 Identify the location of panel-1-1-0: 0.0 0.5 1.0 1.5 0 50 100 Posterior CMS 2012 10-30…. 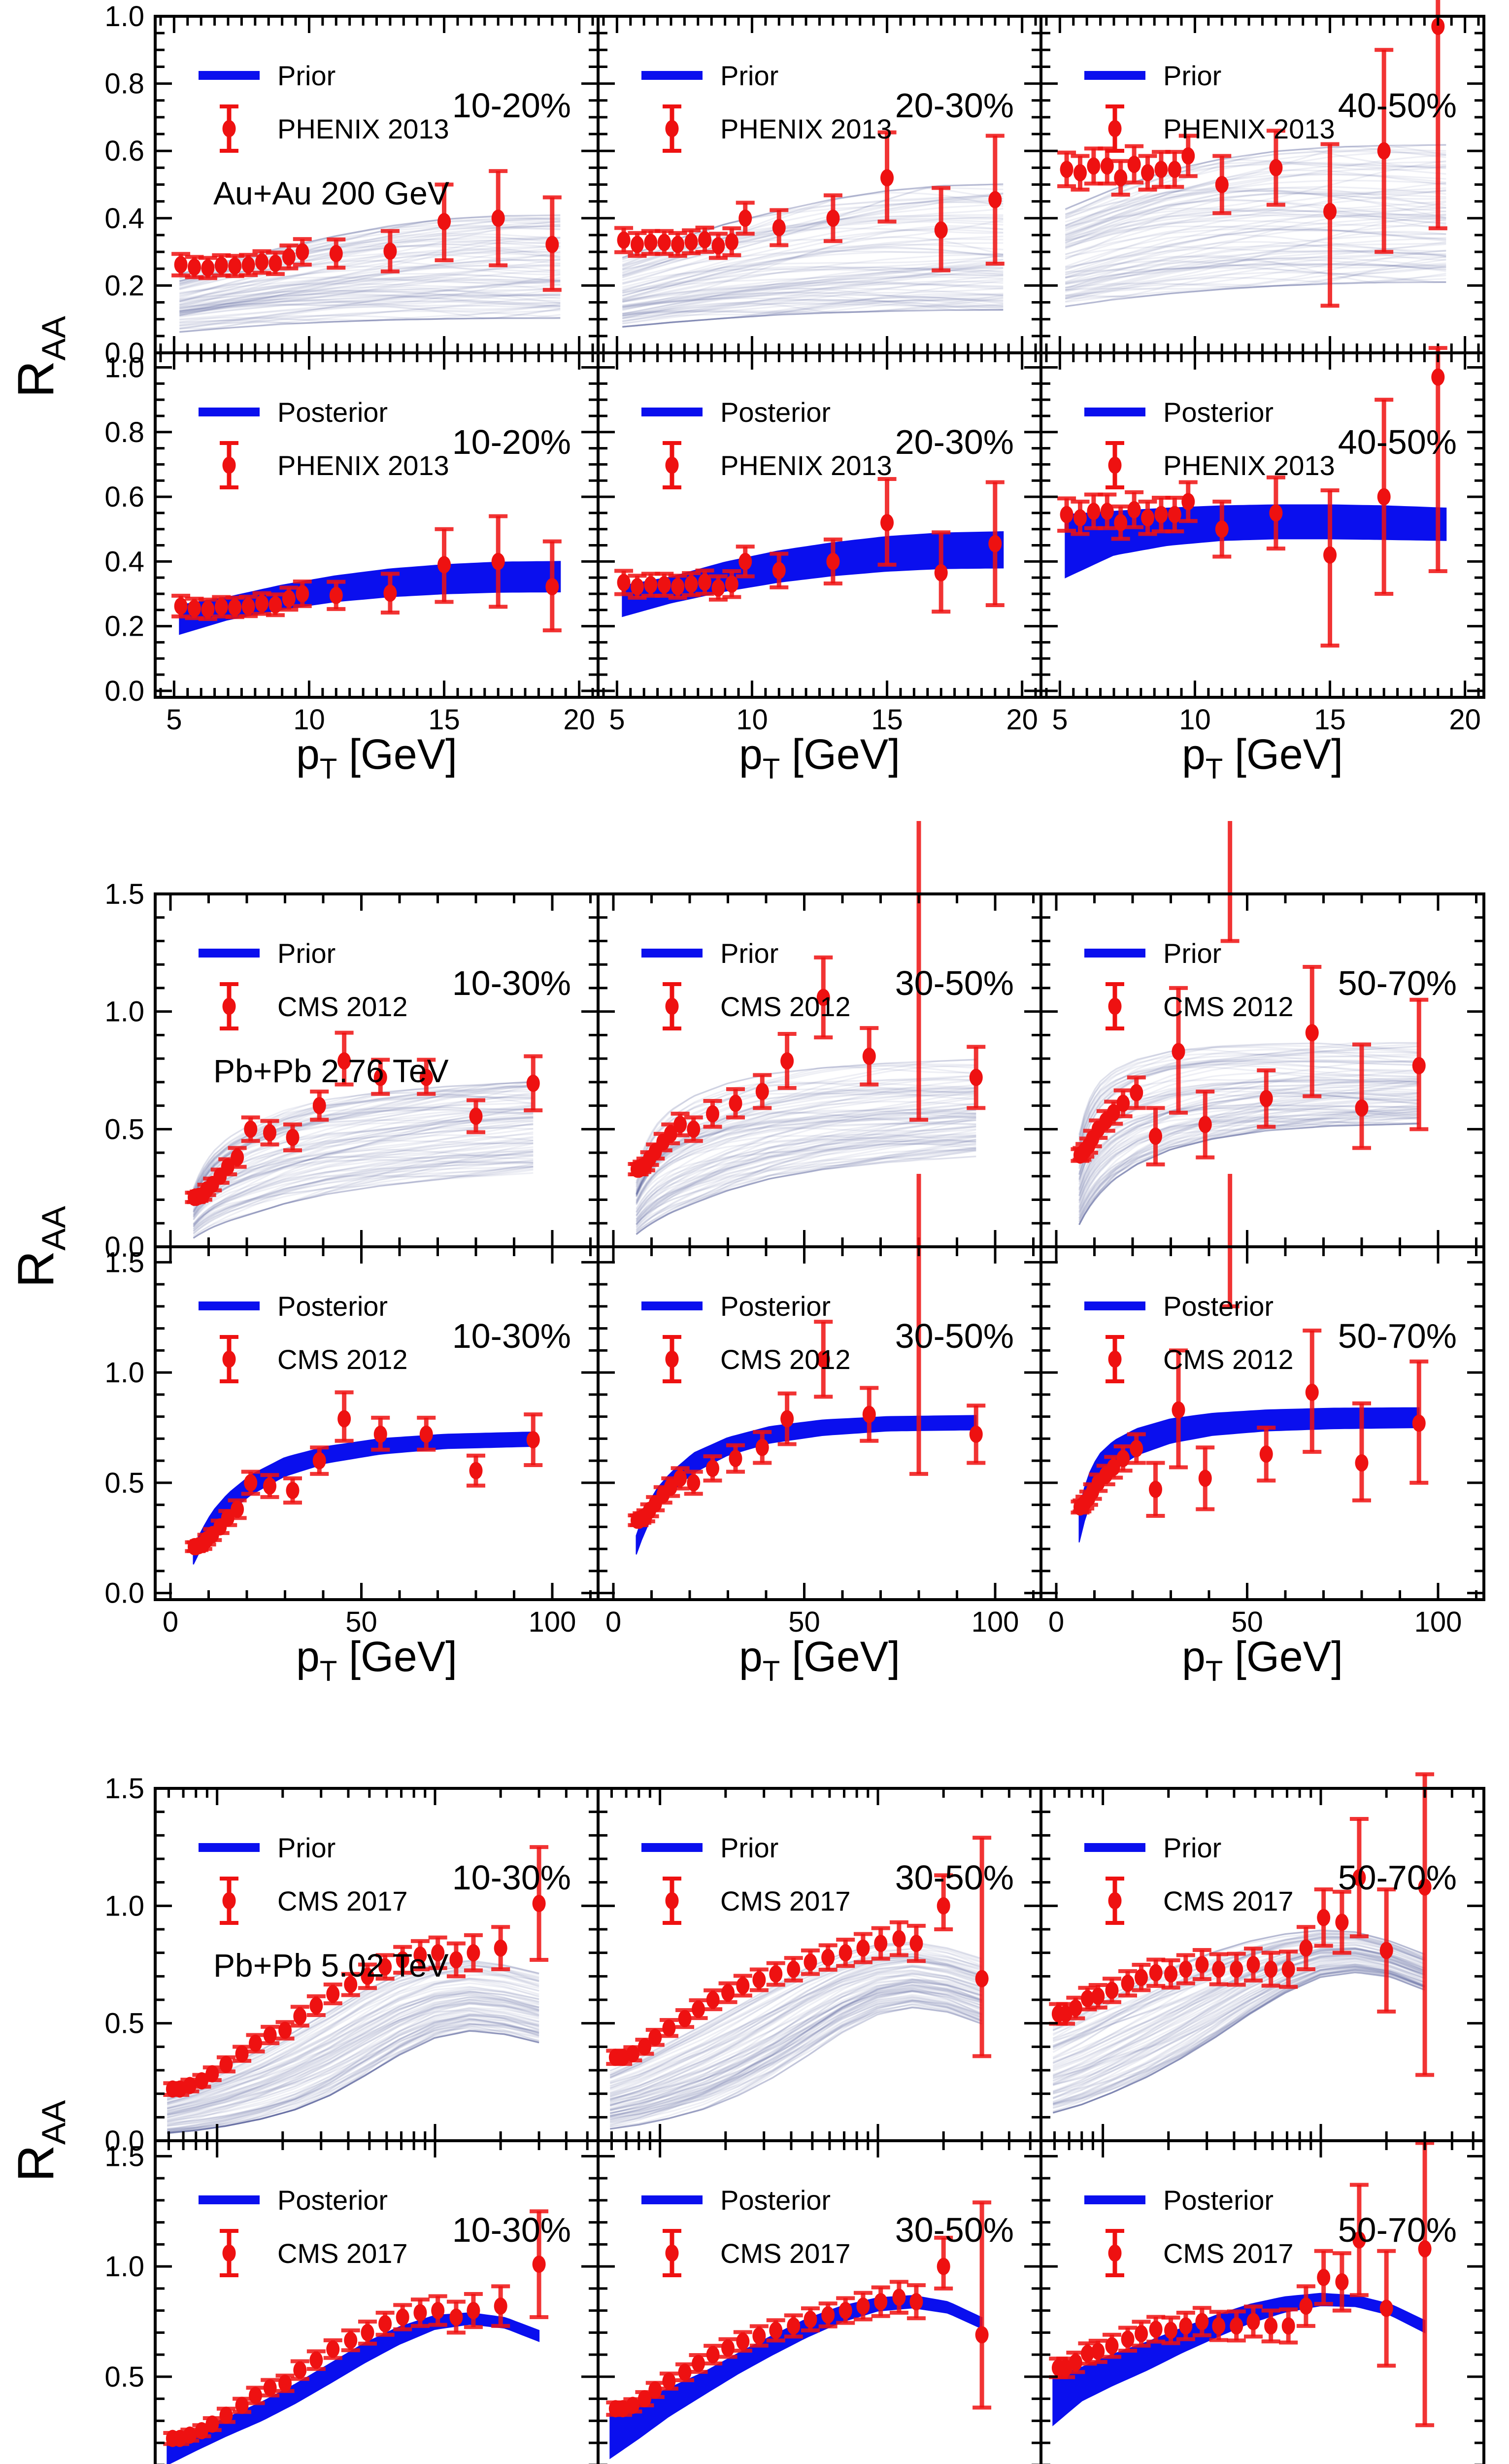
(352, 1441).